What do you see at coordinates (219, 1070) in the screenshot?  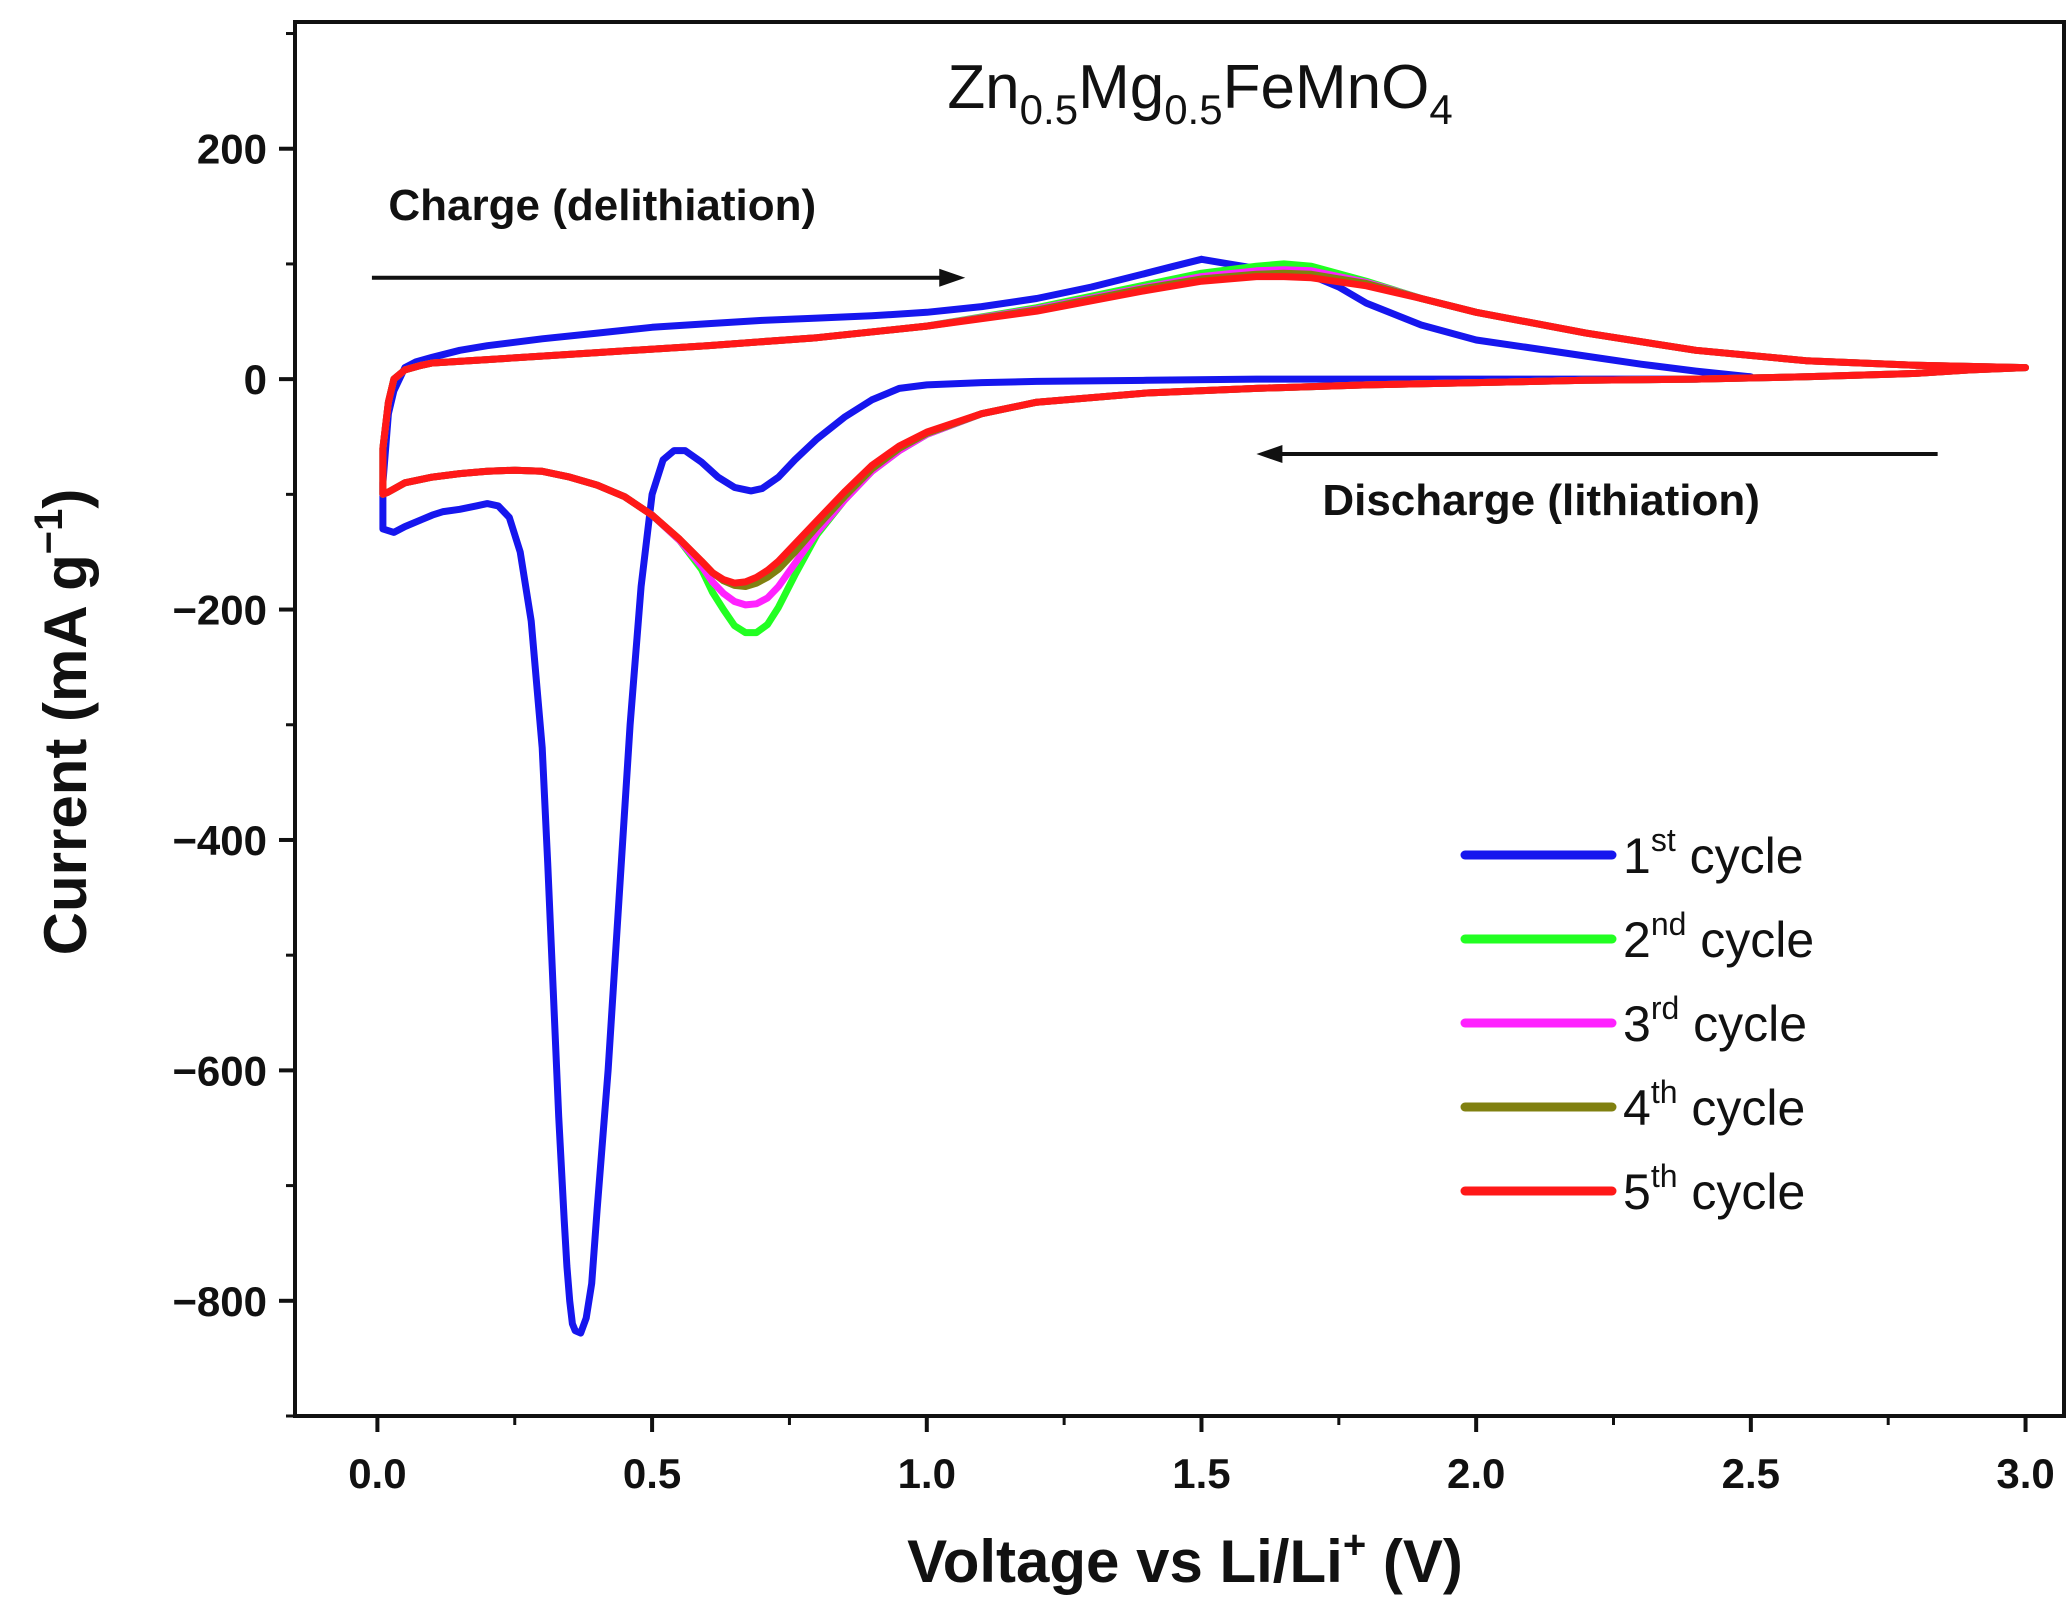 I see `y-tick-label: −600` at bounding box center [219, 1070].